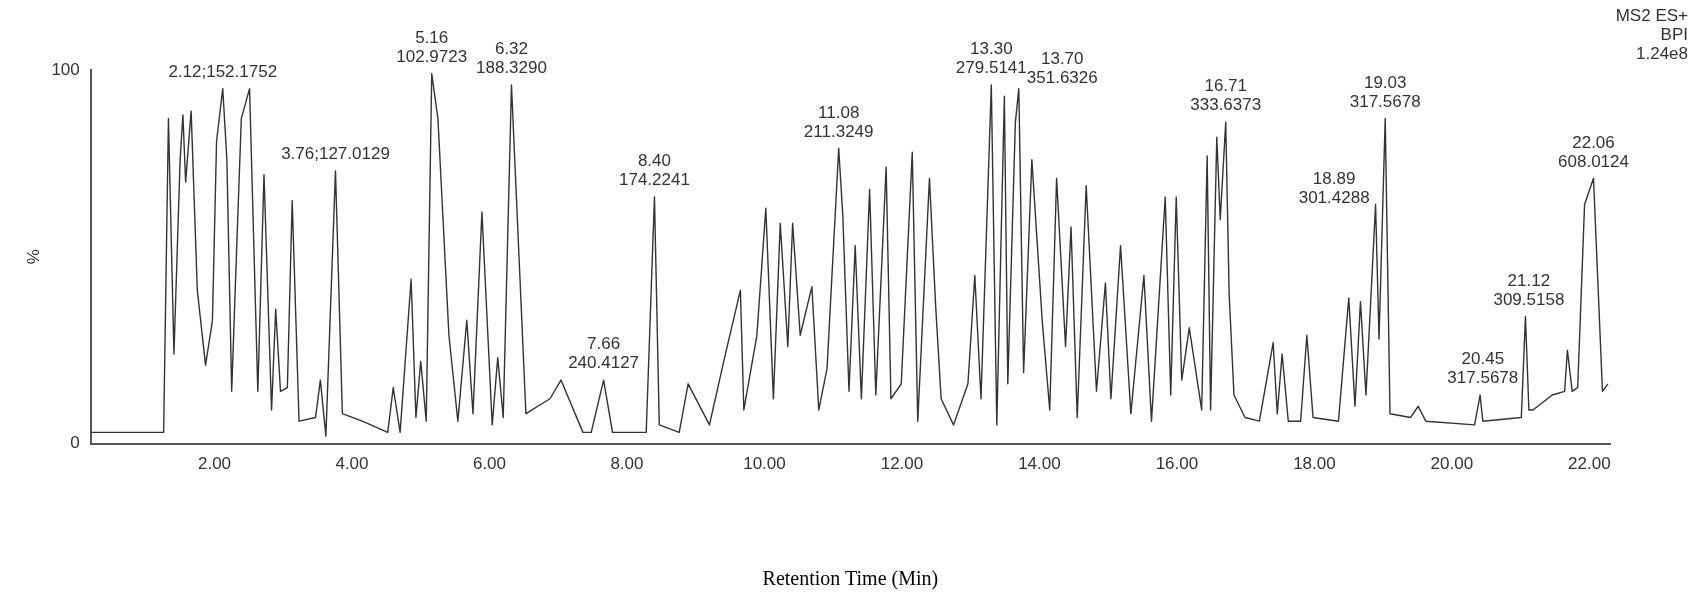 This screenshot has height=606, width=1700. What do you see at coordinates (838, 121) in the screenshot?
I see `annotation: 11.08 211.3249` at bounding box center [838, 121].